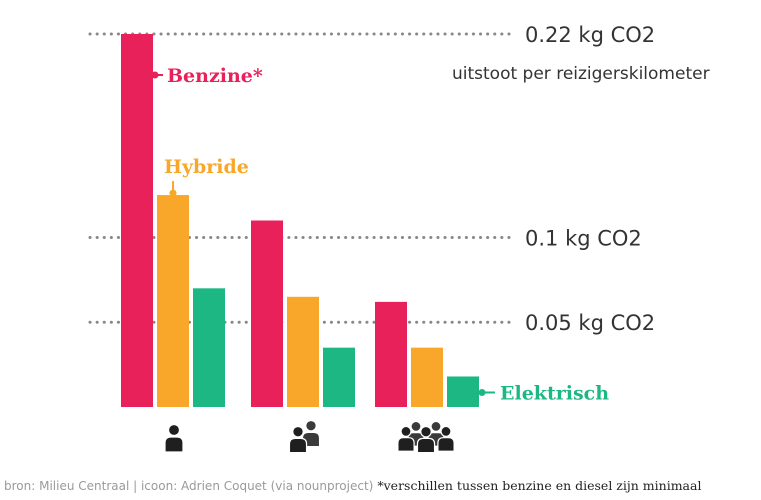 The width and height of the screenshot is (761, 500). What do you see at coordinates (206, 167) in the screenshot?
I see `series-label-hybride: Hybride` at bounding box center [206, 167].